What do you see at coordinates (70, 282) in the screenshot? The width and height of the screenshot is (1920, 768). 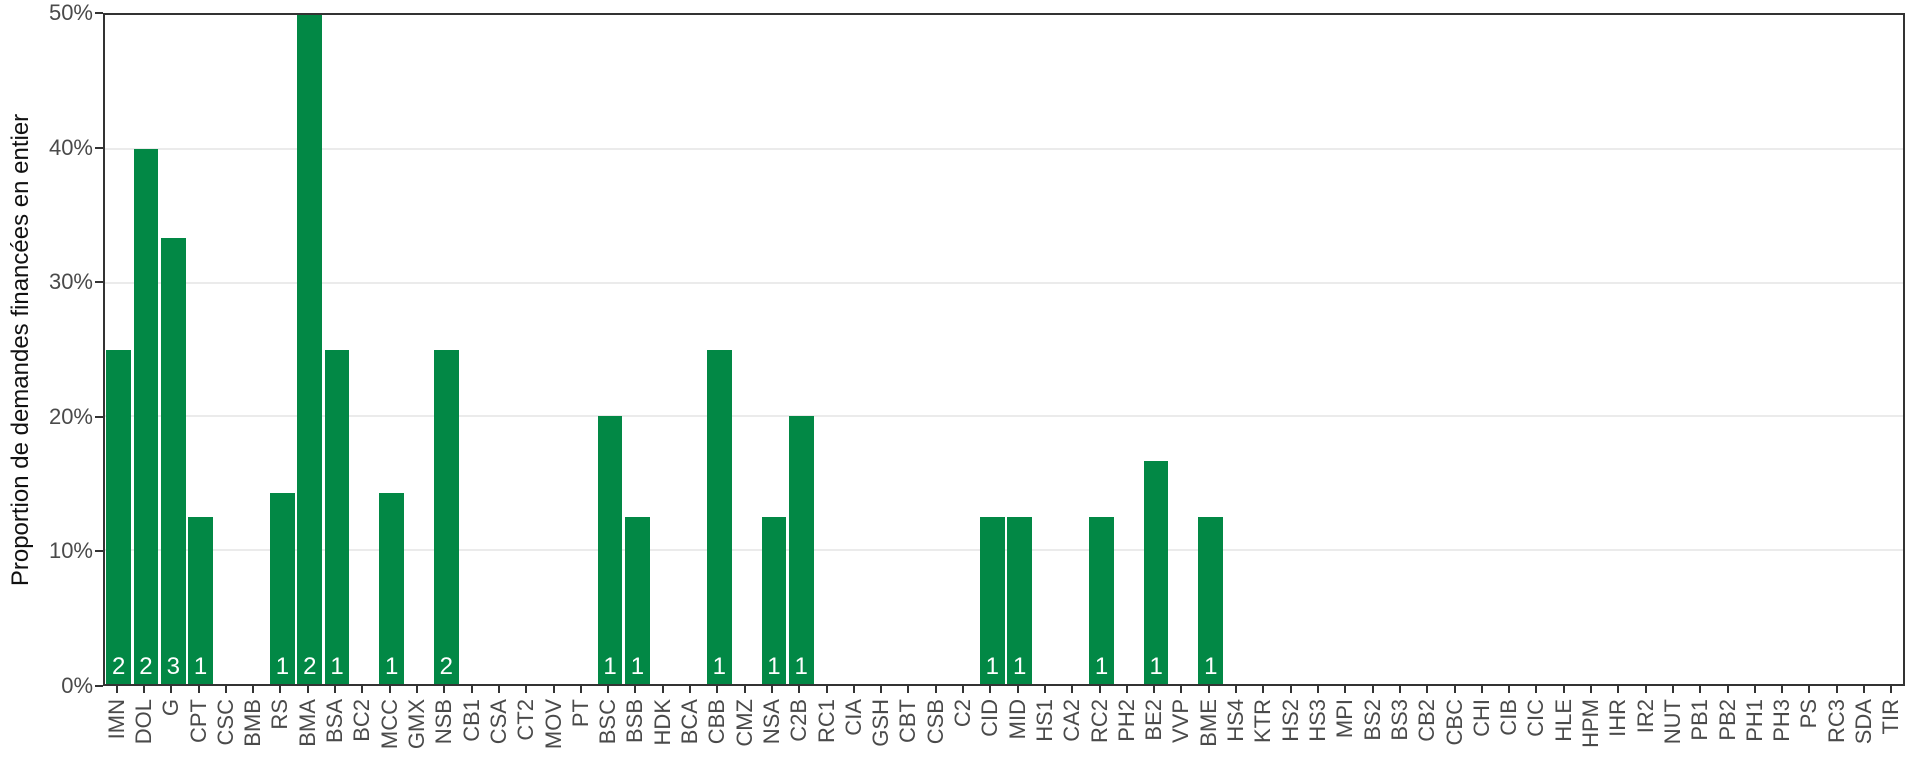 I see `y-tick-label: 30%` at bounding box center [70, 282].